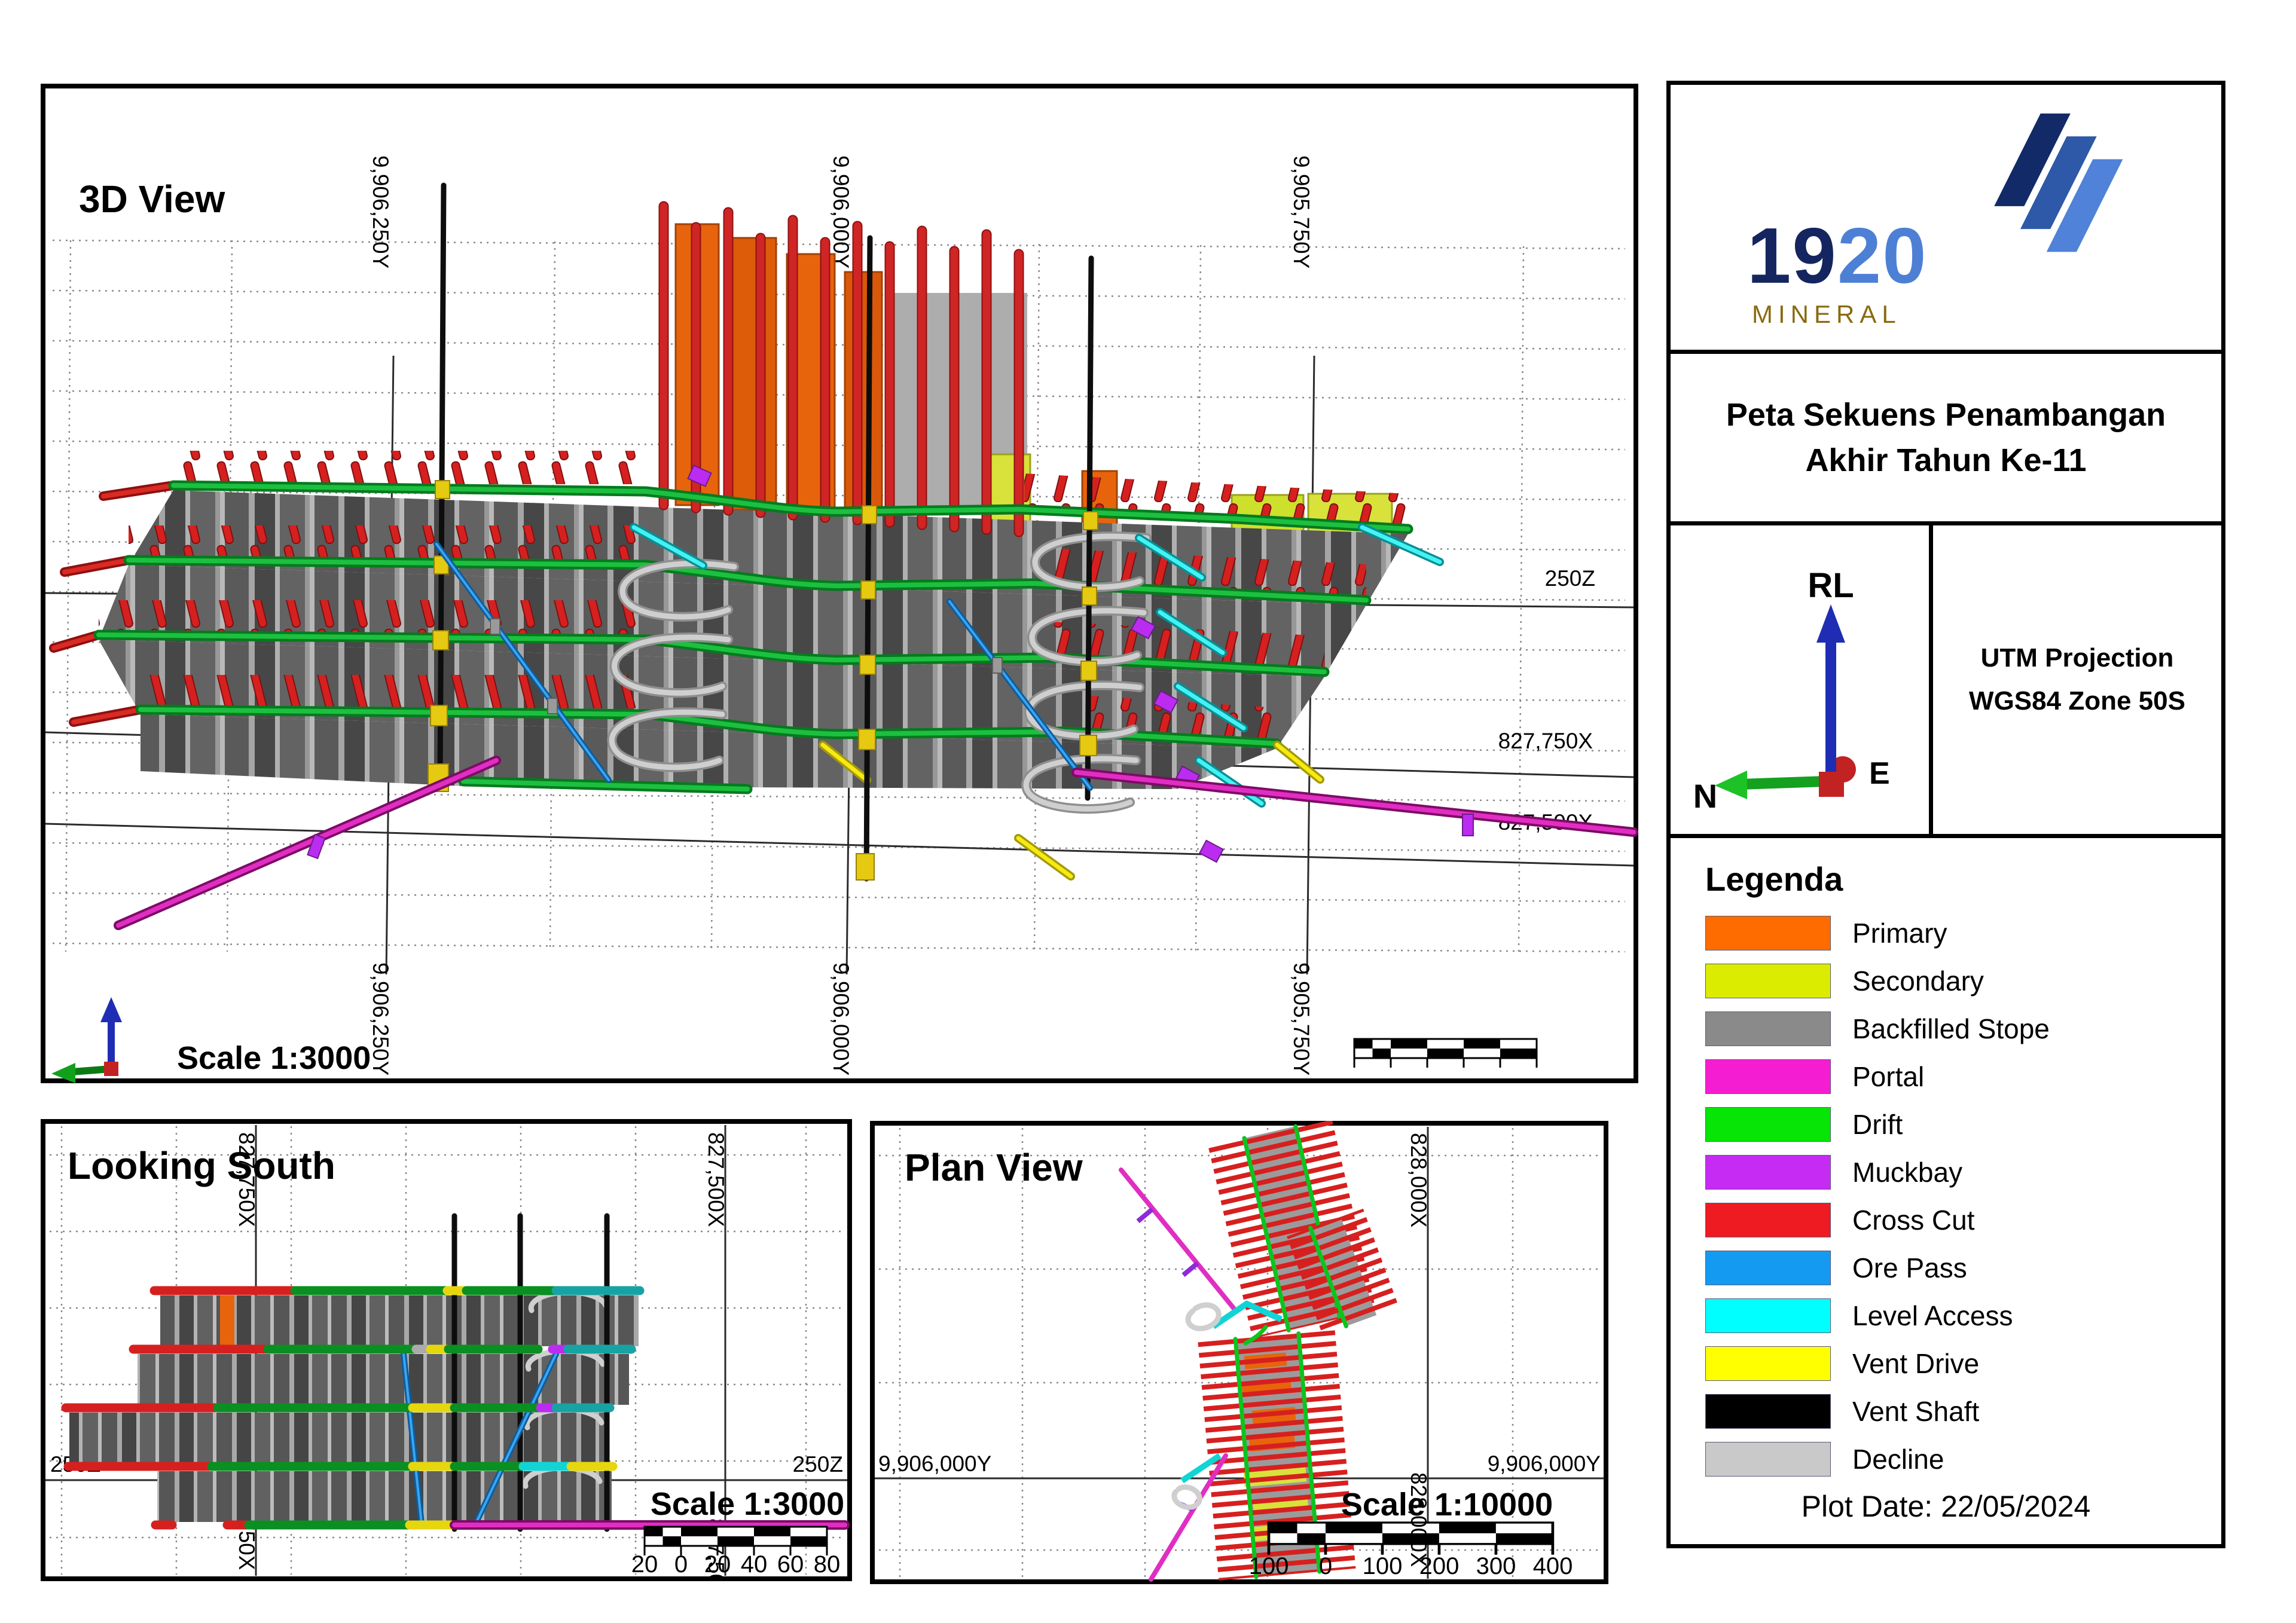 This screenshot has width=2296, height=1623. What do you see at coordinates (1888, 1076) in the screenshot?
I see `legend-label: Portal` at bounding box center [1888, 1076].